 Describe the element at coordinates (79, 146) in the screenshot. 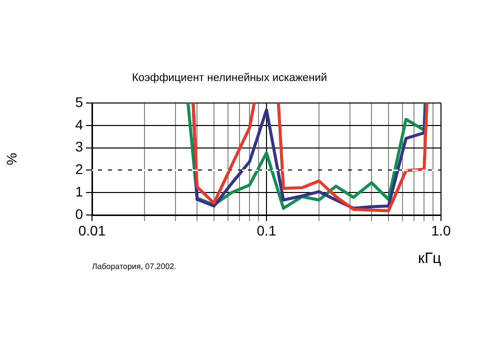

I see `y-tick-label: 3` at that location.